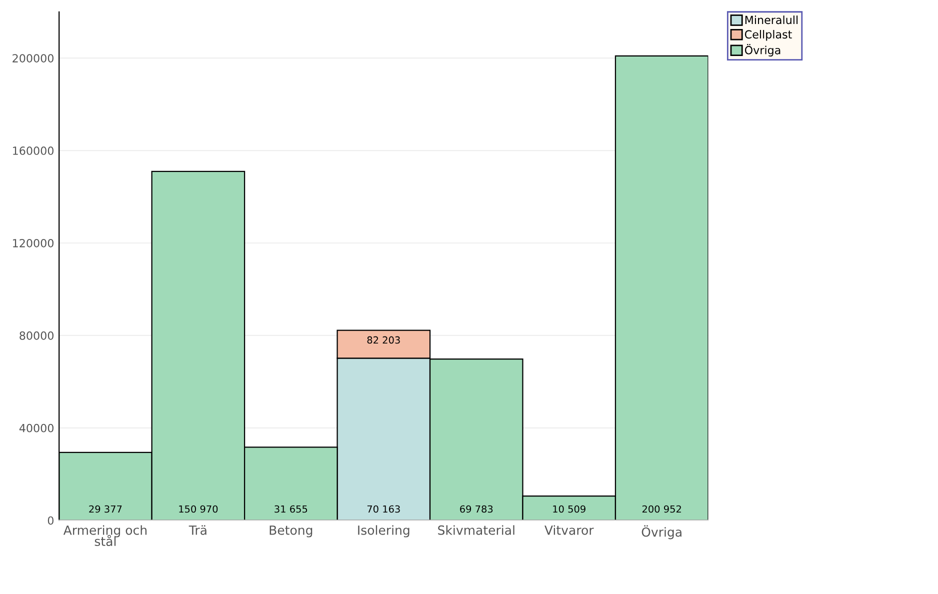 The width and height of the screenshot is (938, 594). What do you see at coordinates (383, 509) in the screenshot?
I see `data-label: 70 163` at bounding box center [383, 509].